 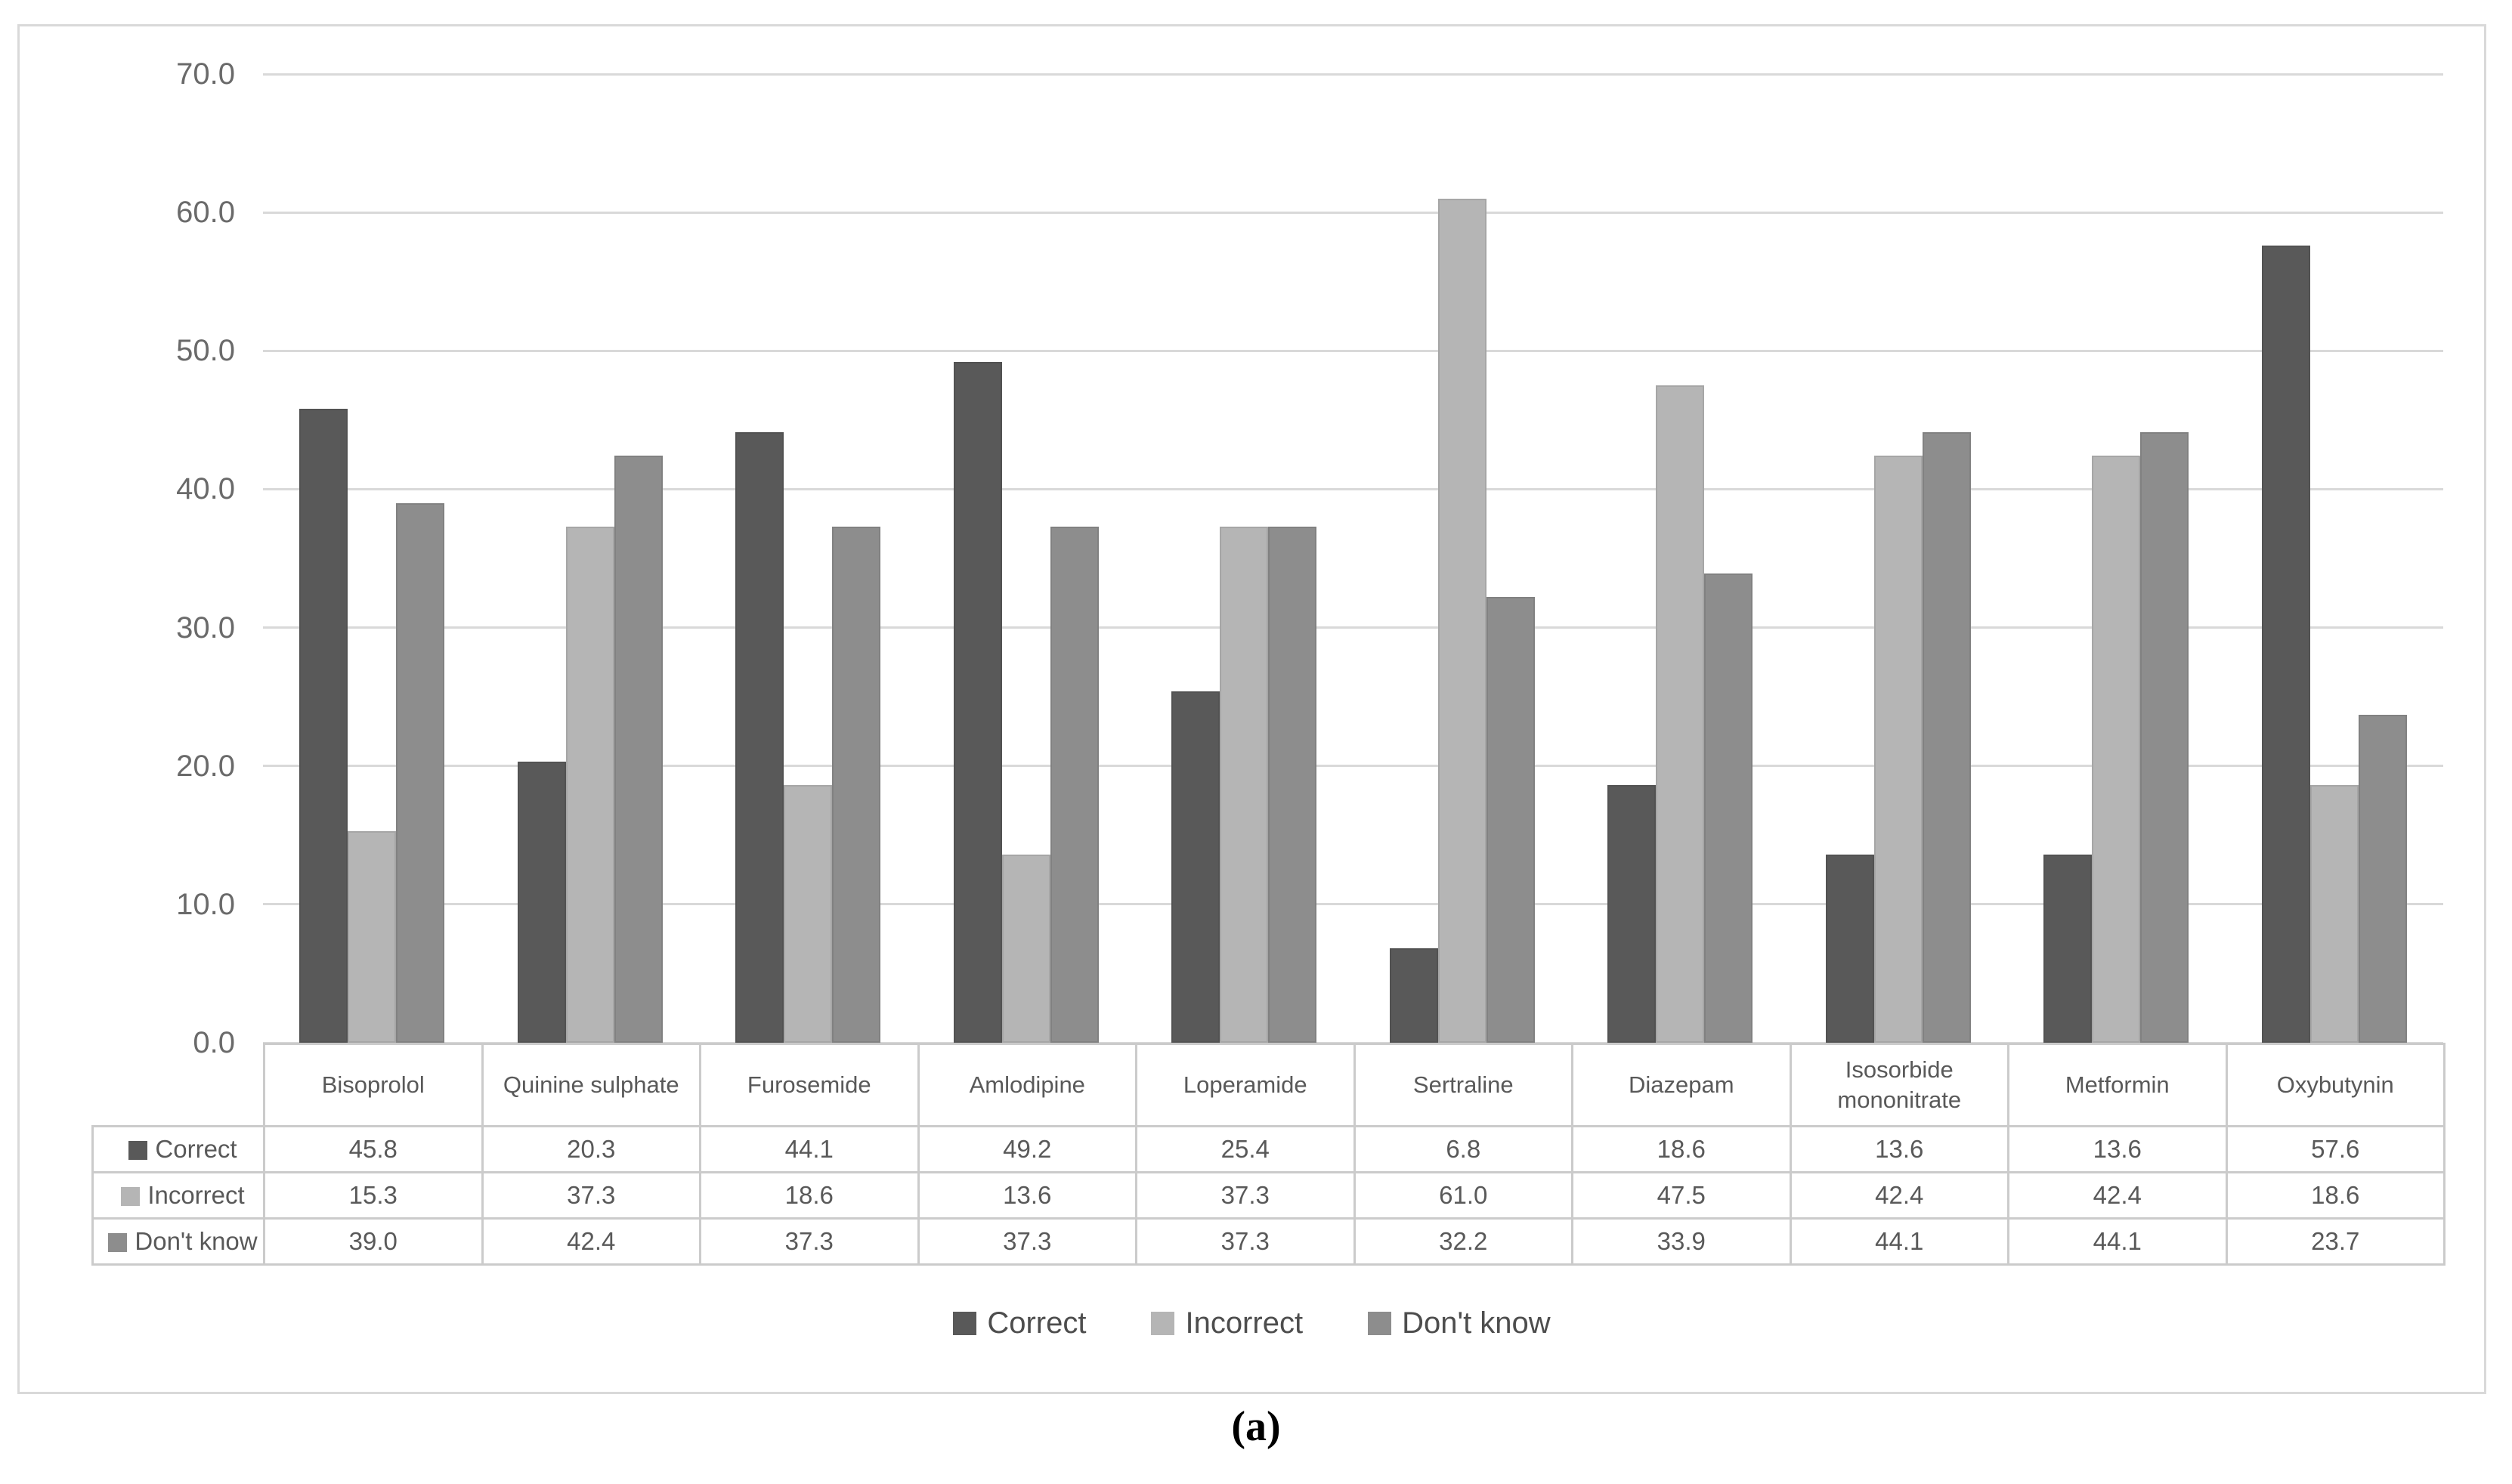 I want to click on table-value-incorrect-oxybutynin: 18.6, so click(x=2335, y=1195).